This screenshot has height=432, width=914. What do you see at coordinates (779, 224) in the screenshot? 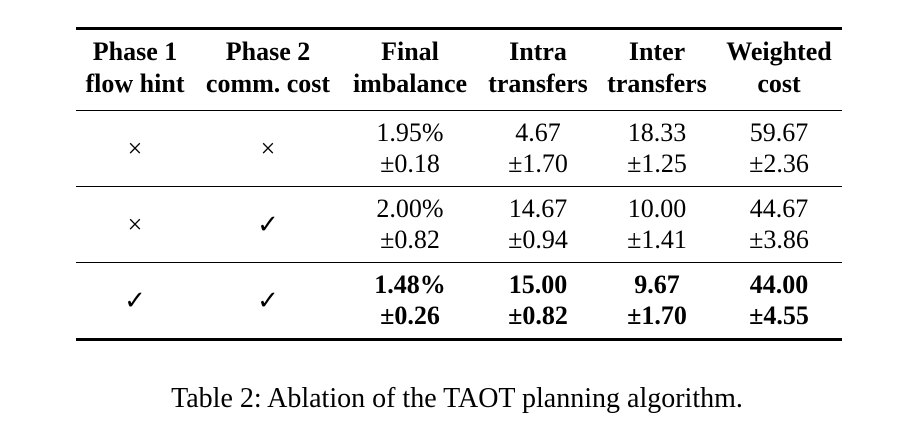
I see `weighted-cost-cell: 44.67 ±3.86` at bounding box center [779, 224].